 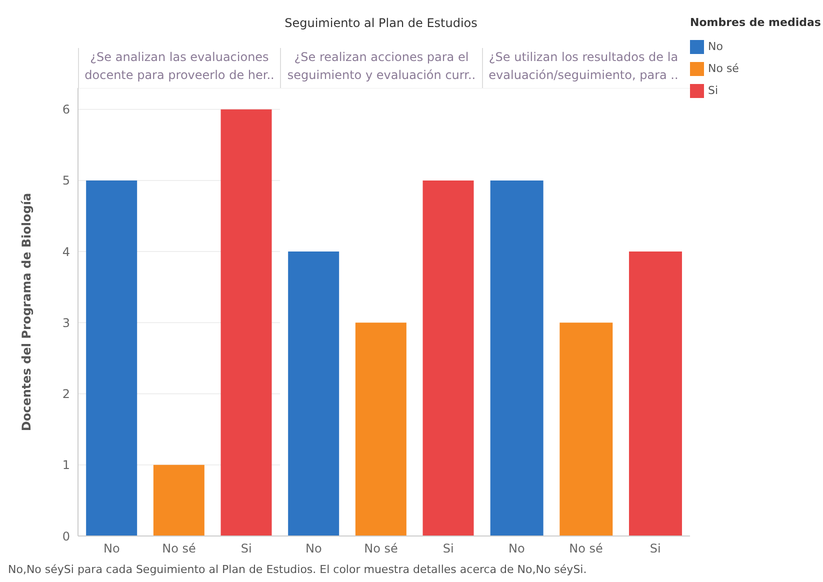 What do you see at coordinates (715, 46) in the screenshot?
I see `legend-label: No` at bounding box center [715, 46].